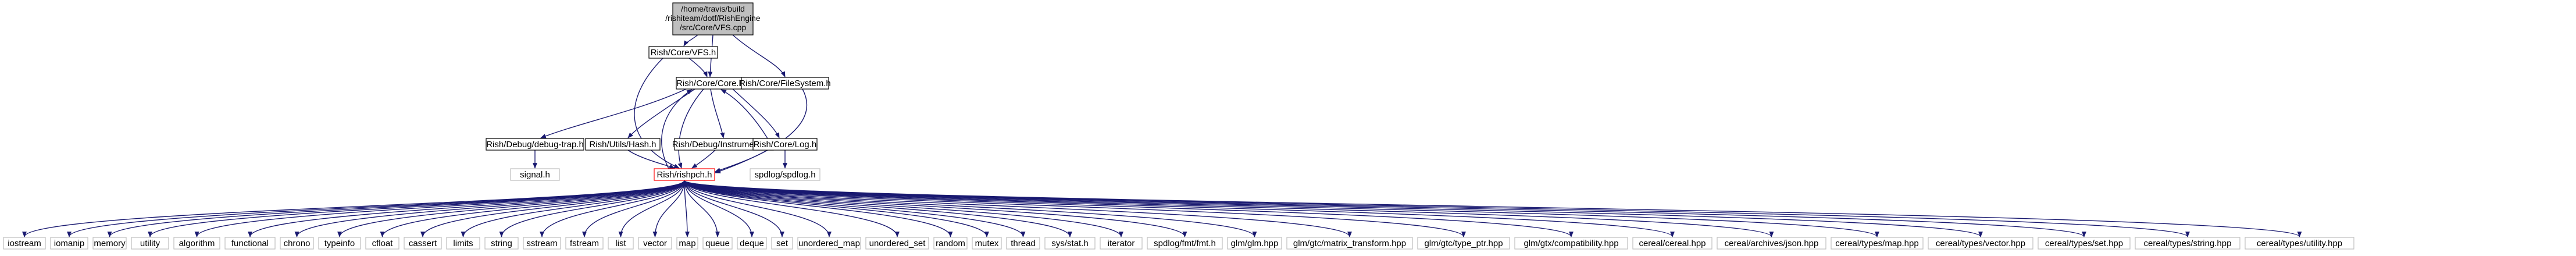 The image size is (2576, 256). Describe the element at coordinates (718, 243) in the screenshot. I see `leaf-node: queue` at that location.